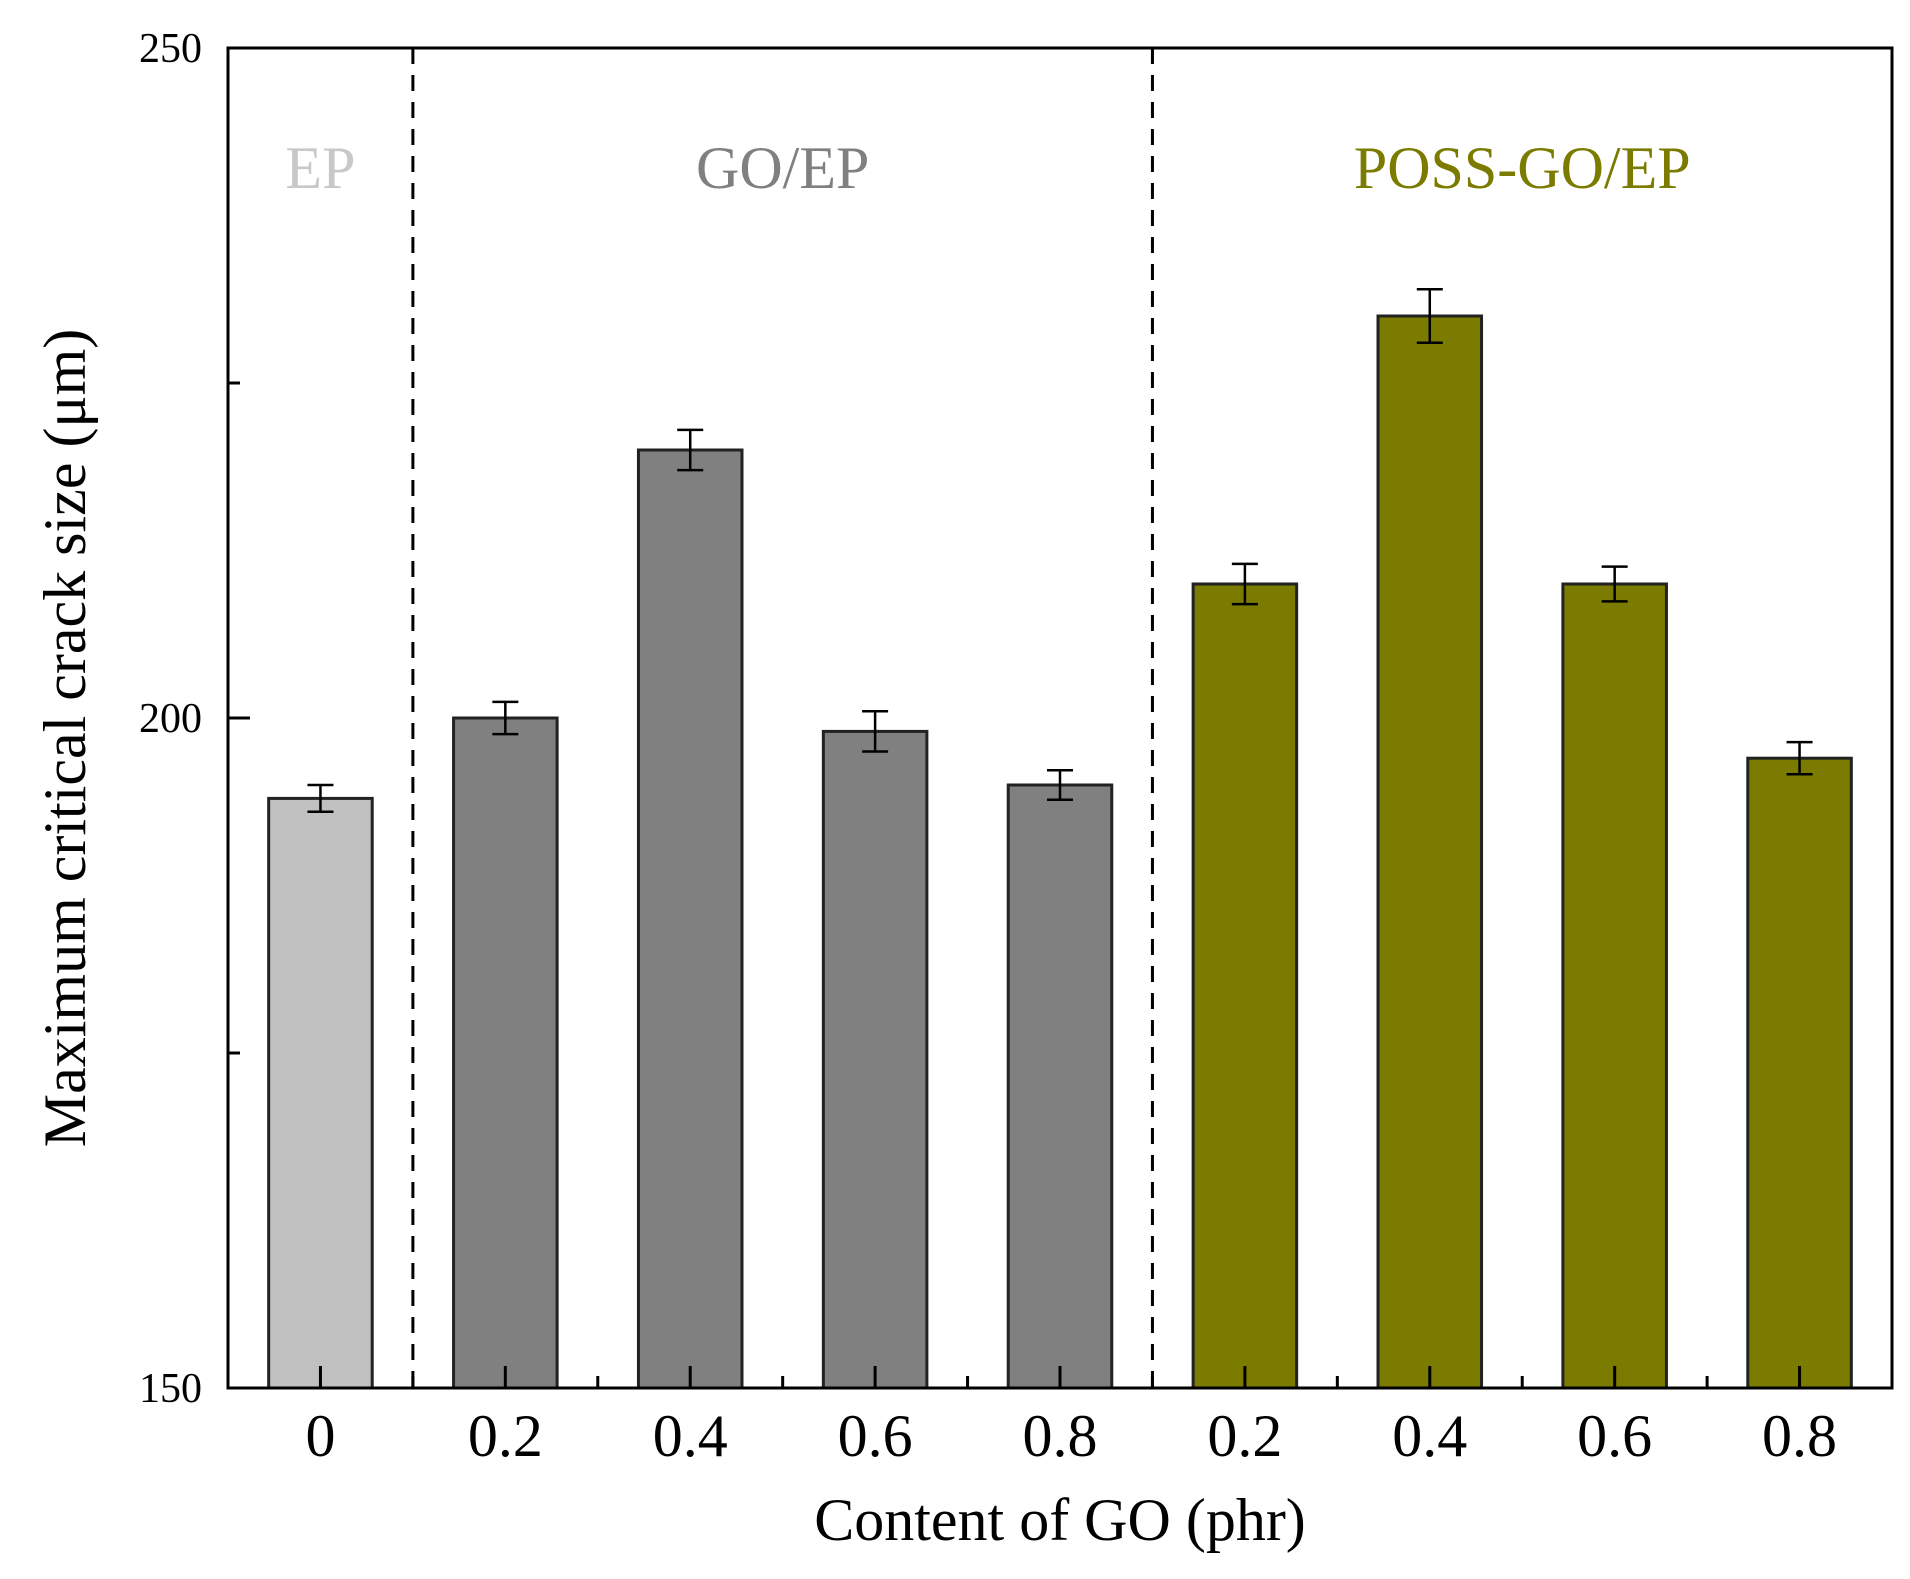  I want to click on y-tick-label-3: 250, so click(170, 49).